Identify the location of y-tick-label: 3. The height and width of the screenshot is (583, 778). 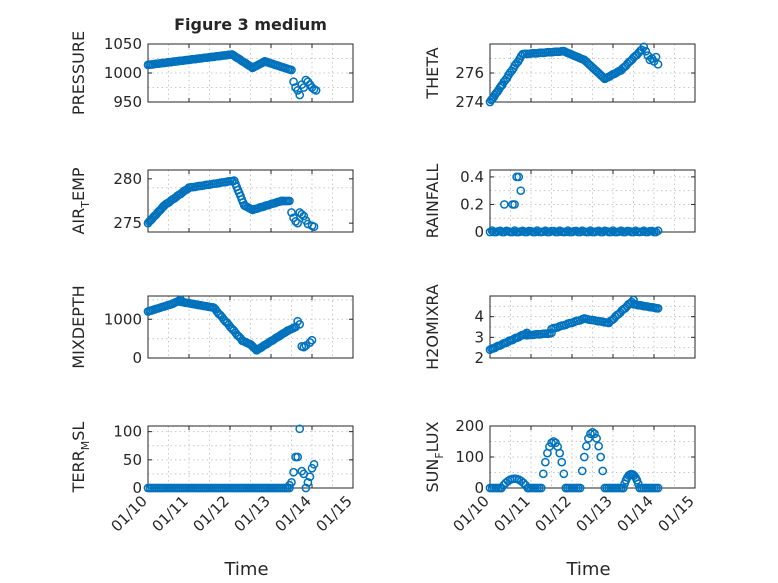
(479, 337).